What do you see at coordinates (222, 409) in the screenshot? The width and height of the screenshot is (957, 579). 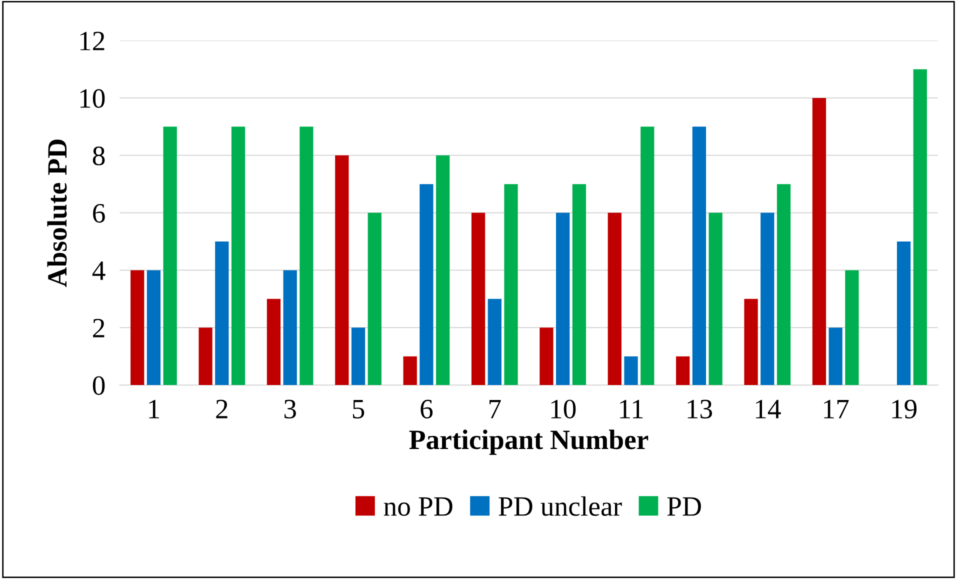 I see `x-tick-label: 2` at bounding box center [222, 409].